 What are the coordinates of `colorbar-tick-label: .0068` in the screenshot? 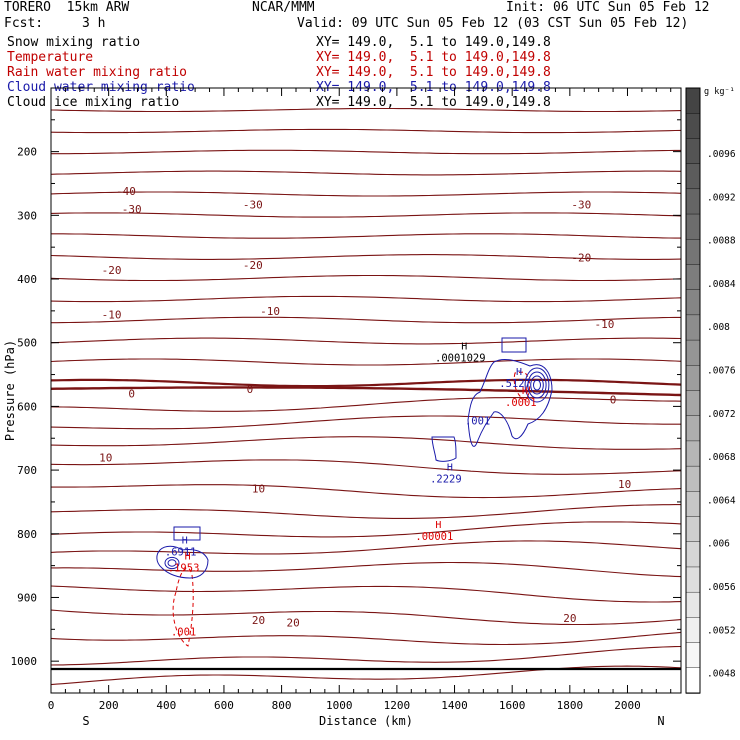 It's located at (721, 457).